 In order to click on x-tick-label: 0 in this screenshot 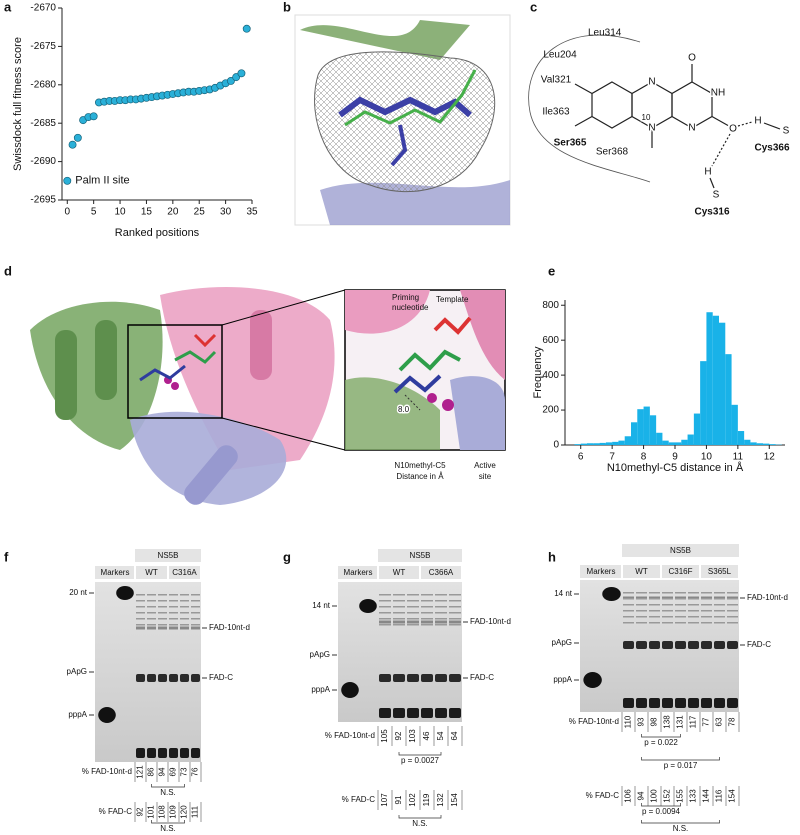, I will do `click(67, 212)`.